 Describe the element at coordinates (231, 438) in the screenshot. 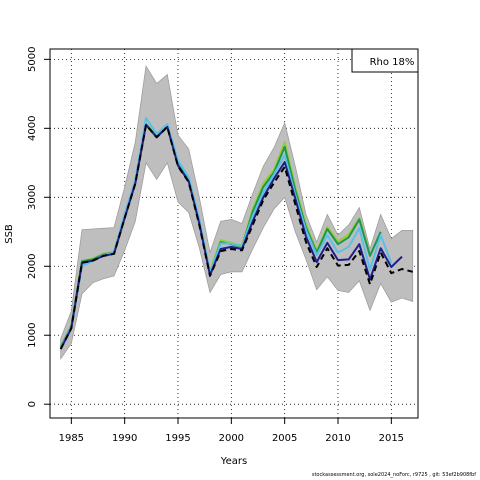

I see `x-tick-label: 2000` at that location.